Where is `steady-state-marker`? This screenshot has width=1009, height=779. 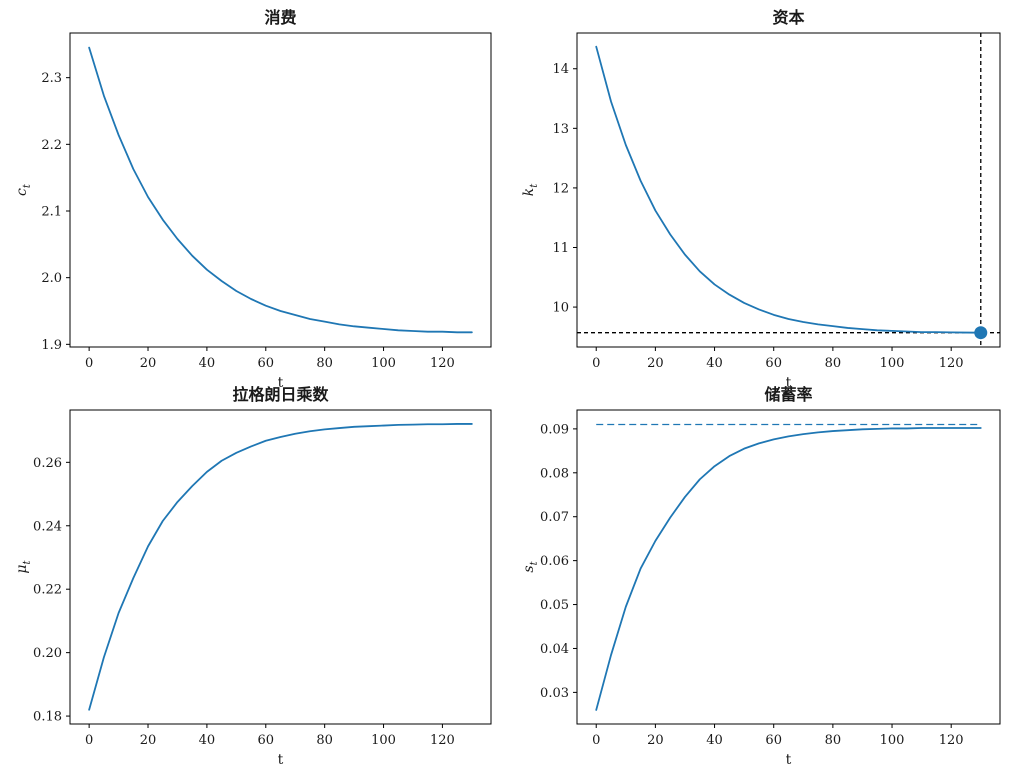 steady-state-marker is located at coordinates (981, 333).